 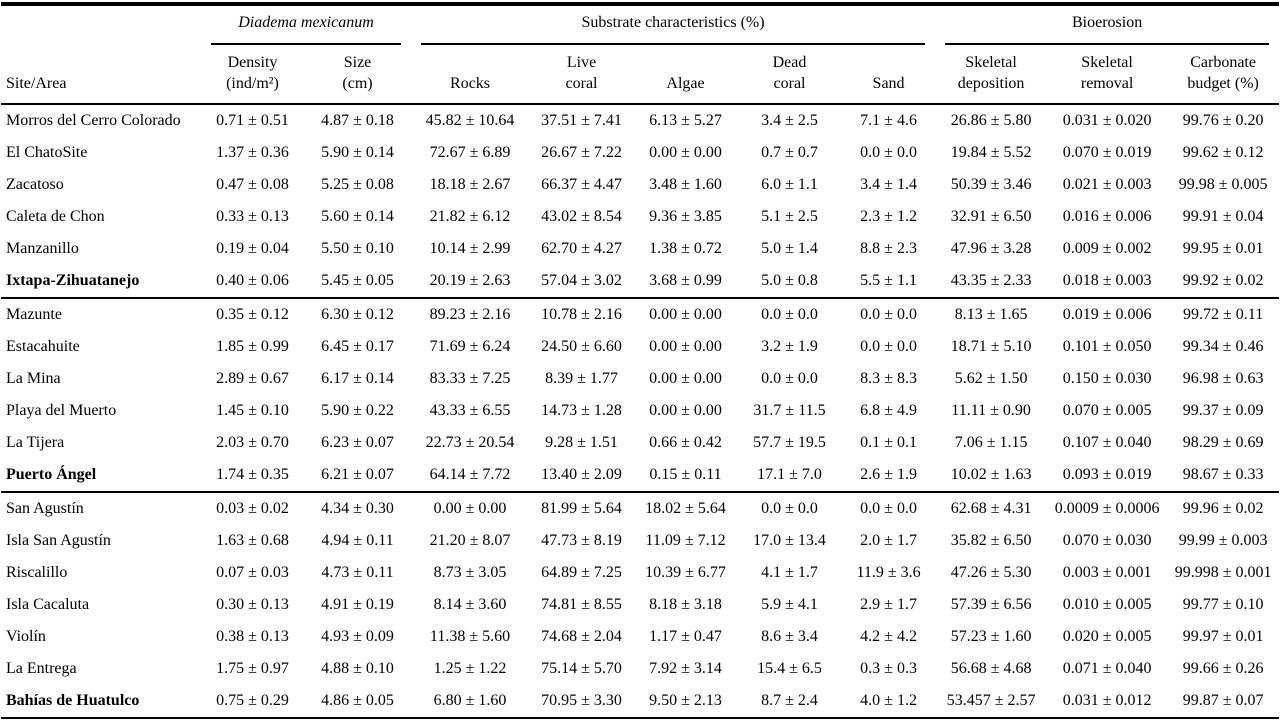 What do you see at coordinates (252, 120) in the screenshot?
I see `value-cell: 0.71 ± 0.51` at bounding box center [252, 120].